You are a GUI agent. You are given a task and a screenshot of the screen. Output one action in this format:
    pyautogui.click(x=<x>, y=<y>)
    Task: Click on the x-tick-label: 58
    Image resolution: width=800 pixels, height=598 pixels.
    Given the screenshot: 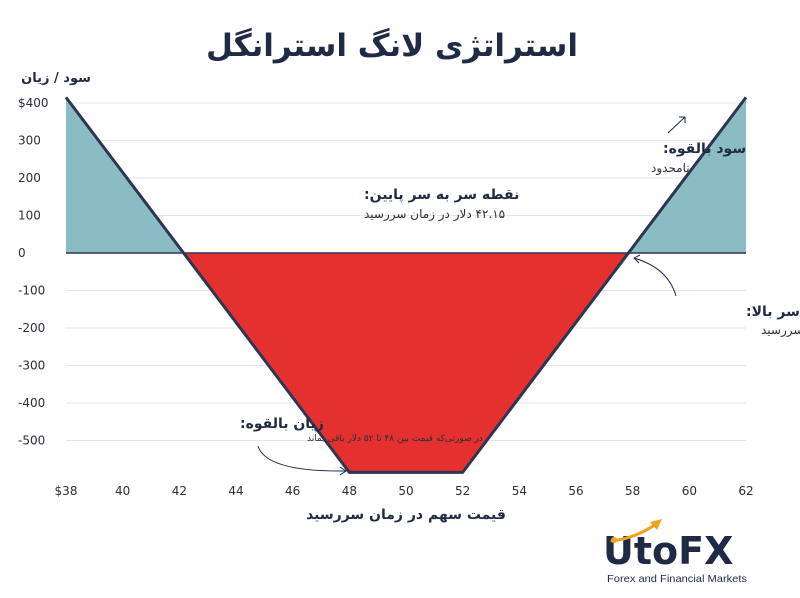 What is the action you would take?
    pyautogui.click(x=632, y=491)
    